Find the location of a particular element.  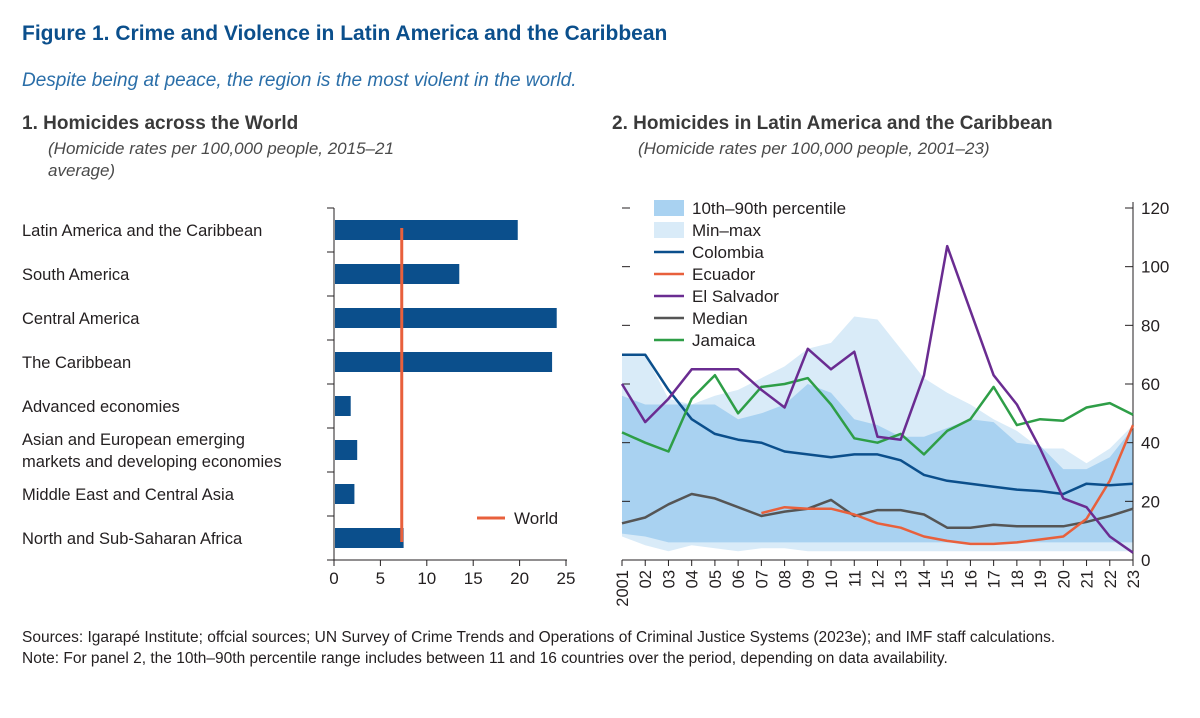

category-label: Asian and European emerging is located at coordinates (133, 440).